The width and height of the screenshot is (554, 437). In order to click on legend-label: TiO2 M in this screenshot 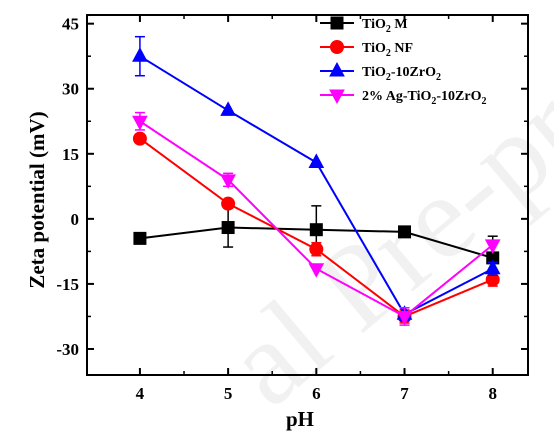, I will do `click(385, 26)`.